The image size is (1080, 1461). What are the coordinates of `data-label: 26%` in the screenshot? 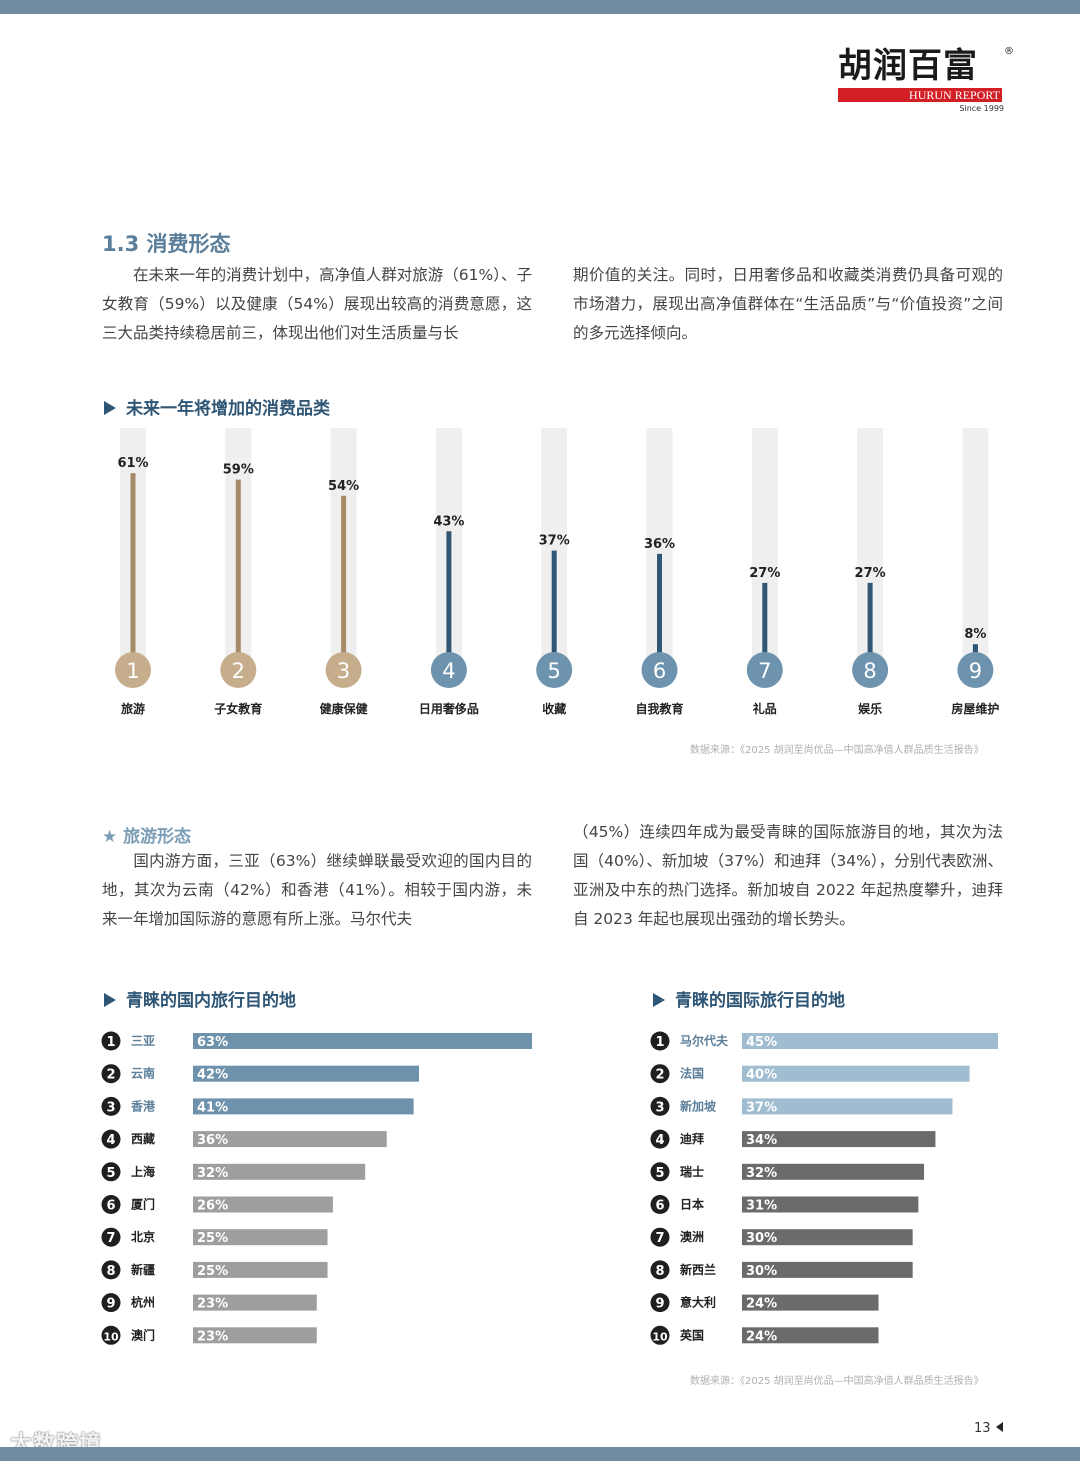 It's located at (212, 1206).